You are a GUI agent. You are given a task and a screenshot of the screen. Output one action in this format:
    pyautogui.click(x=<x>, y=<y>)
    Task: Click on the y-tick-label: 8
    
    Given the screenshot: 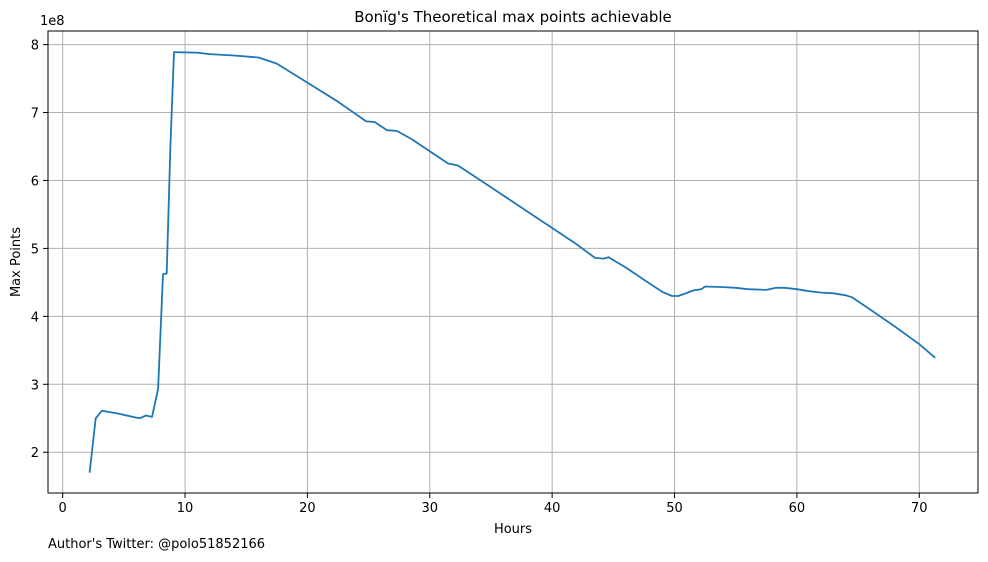 What is the action you would take?
    pyautogui.click(x=35, y=46)
    